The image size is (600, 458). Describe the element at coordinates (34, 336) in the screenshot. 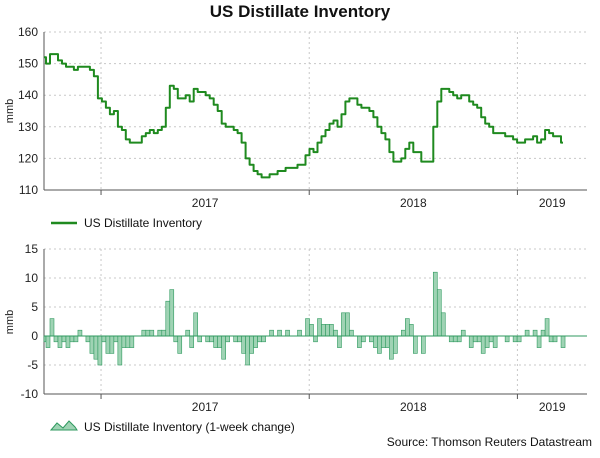

I see `weekly-change-y-tick-label: 0` at that location.